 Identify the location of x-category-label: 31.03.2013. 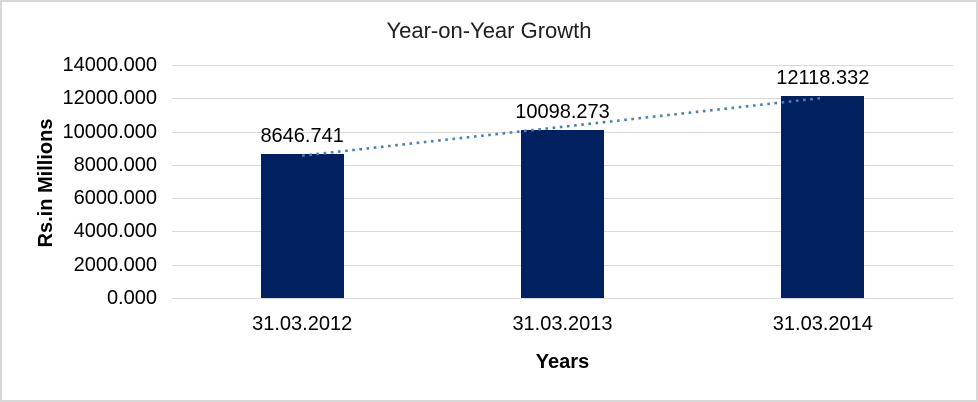
(562, 324).